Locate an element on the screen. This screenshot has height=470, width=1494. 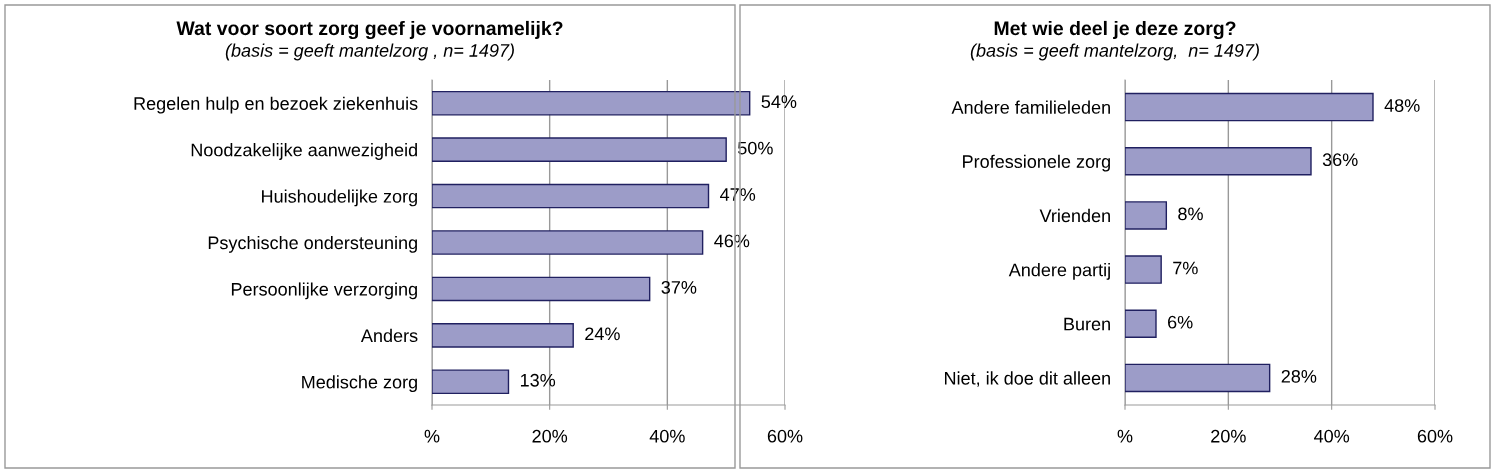
y-tick-label: Persoonlijke verzorging is located at coordinates (324, 291).